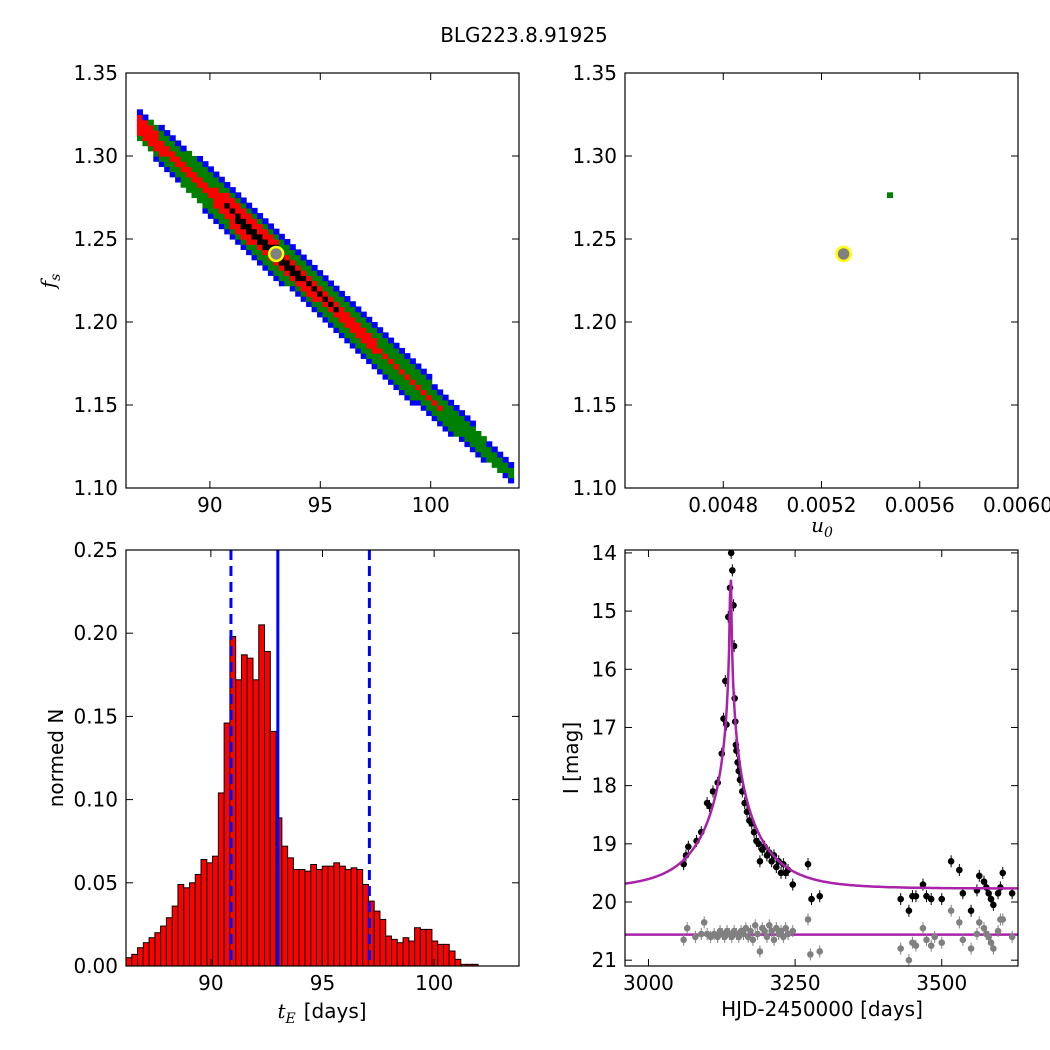 This screenshot has height=1050, width=1050. Describe the element at coordinates (335, 1011) in the screenshot. I see `x-axis-label-unit: [days]` at that location.